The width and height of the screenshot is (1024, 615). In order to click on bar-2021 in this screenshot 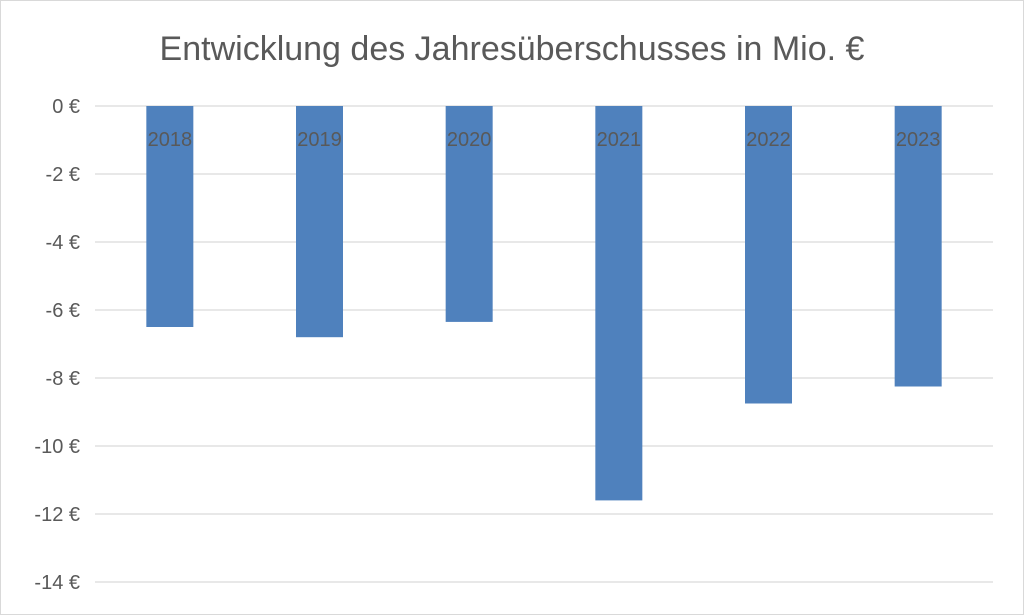, I will do `click(619, 303)`.